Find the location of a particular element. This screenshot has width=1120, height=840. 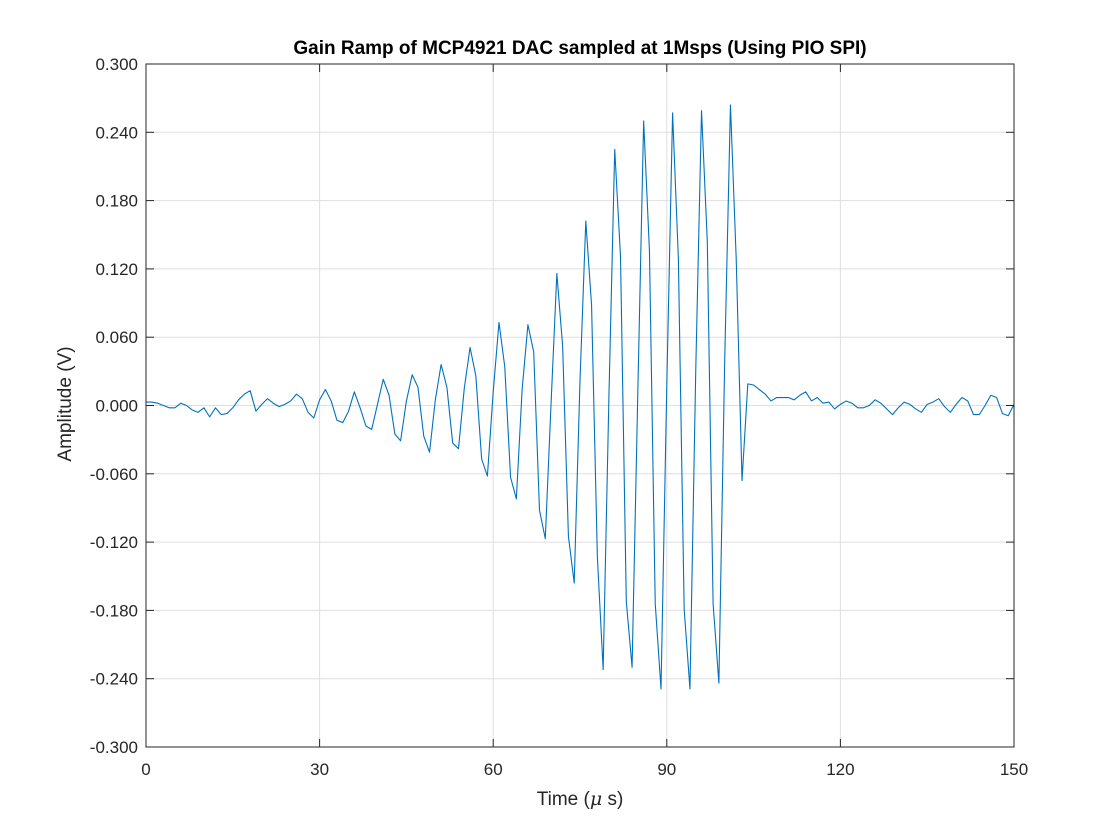

y-tick-label: 0.060 is located at coordinates (116, 337).